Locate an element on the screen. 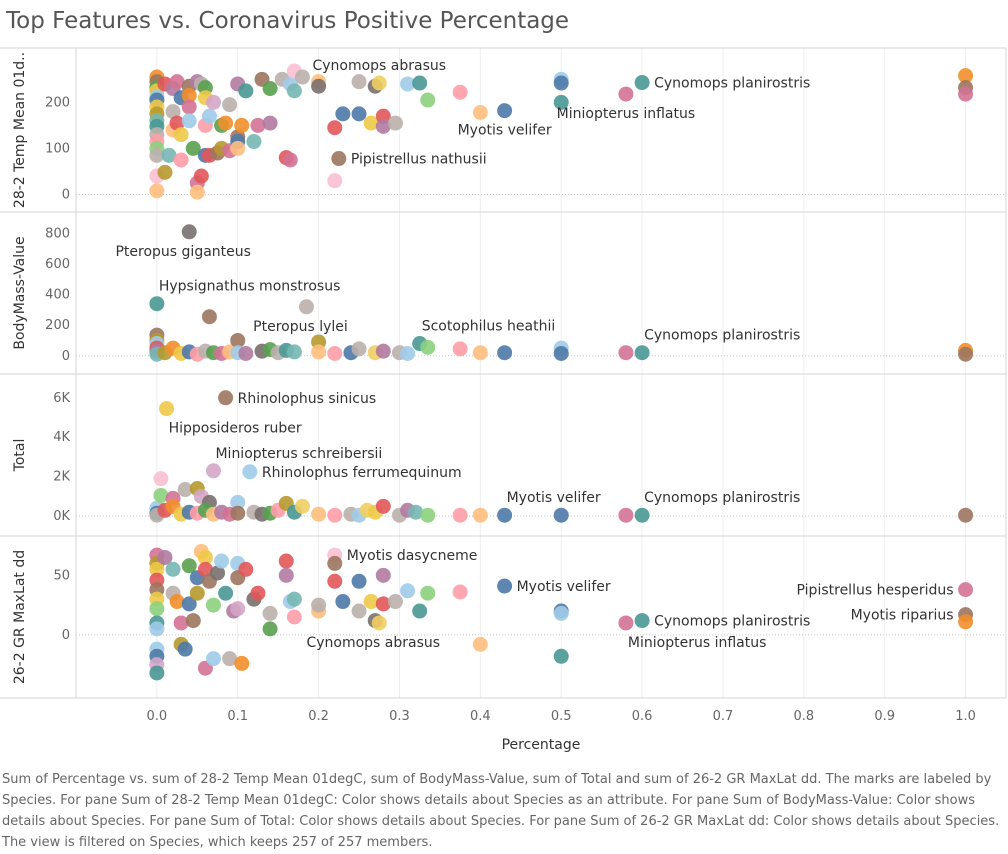 This screenshot has height=854, width=1008. y-tick-label: 4K is located at coordinates (61, 437).